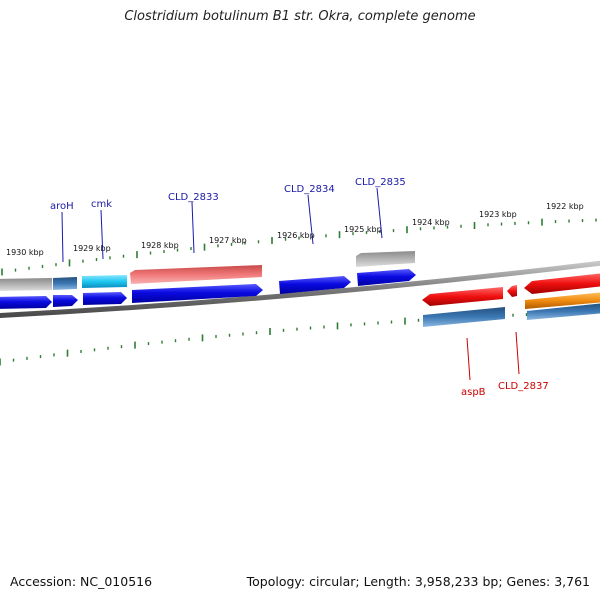 The height and width of the screenshot is (600, 600). What do you see at coordinates (193, 197) in the screenshot?
I see `gene-label-CLD_2833: CLD_2833` at bounding box center [193, 197].